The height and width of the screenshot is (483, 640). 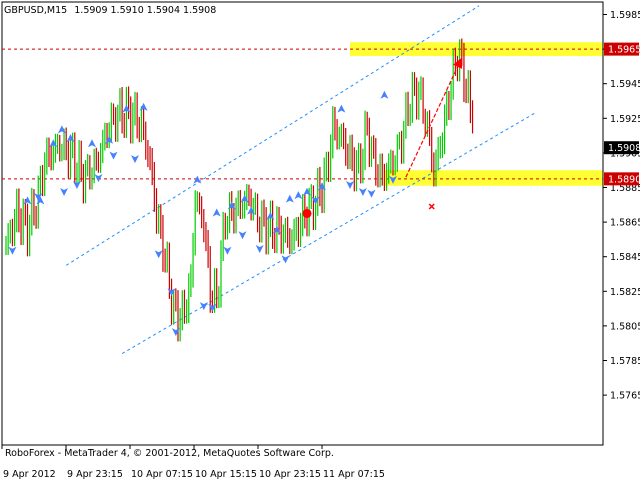 What do you see at coordinates (290, 474) in the screenshot?
I see `x-tick-label: 10 Apr 23:15` at bounding box center [290, 474].